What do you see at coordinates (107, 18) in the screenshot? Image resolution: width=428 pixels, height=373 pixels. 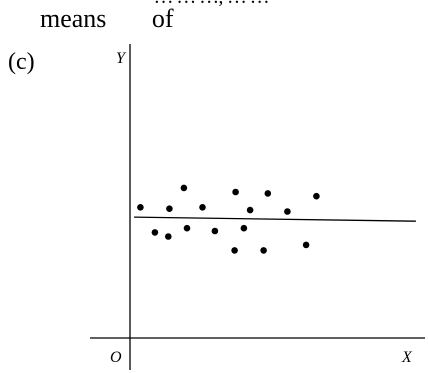 I see `header-line: means of` at bounding box center [107, 18].